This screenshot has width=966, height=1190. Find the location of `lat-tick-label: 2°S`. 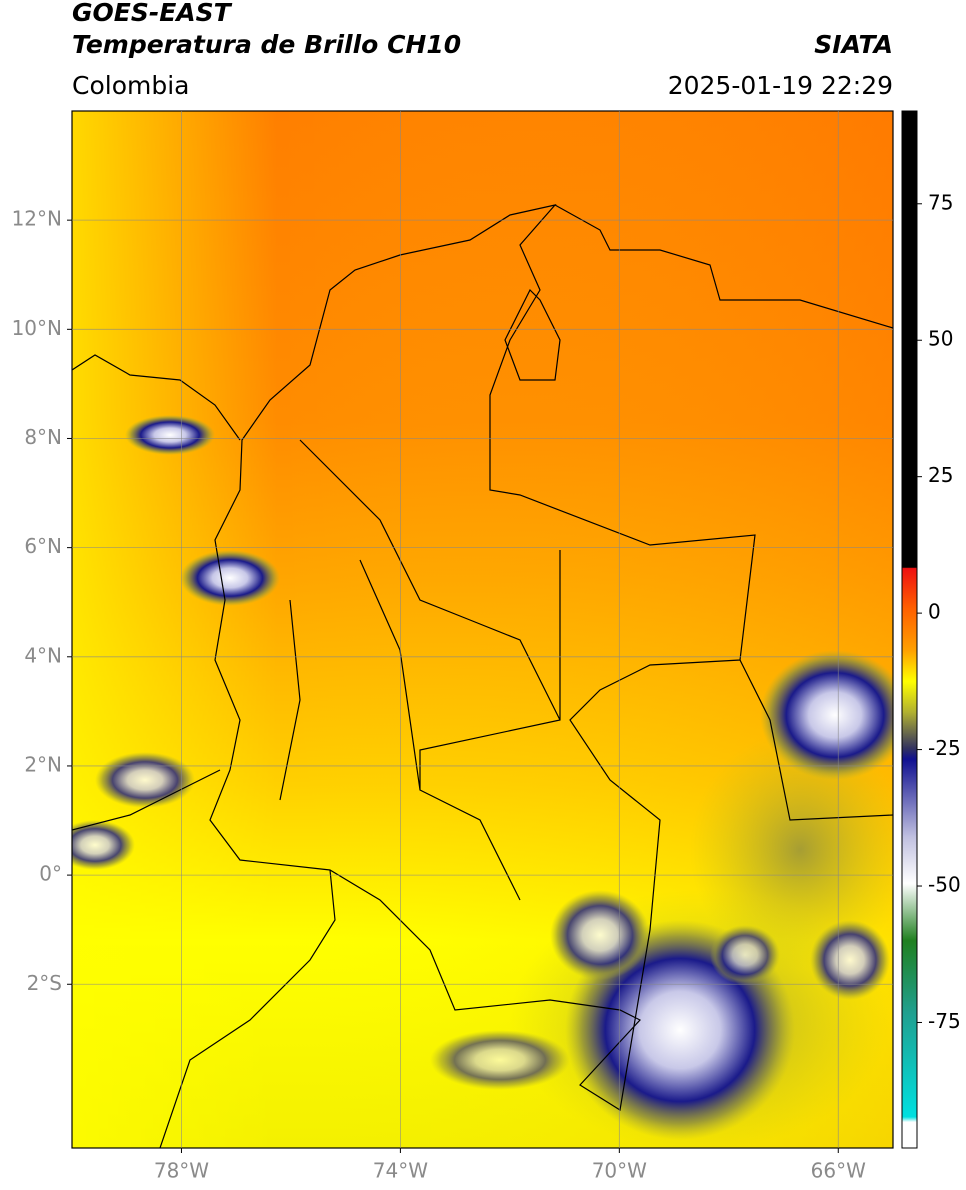

lat-tick-label: 2°S is located at coordinates (44, 983).